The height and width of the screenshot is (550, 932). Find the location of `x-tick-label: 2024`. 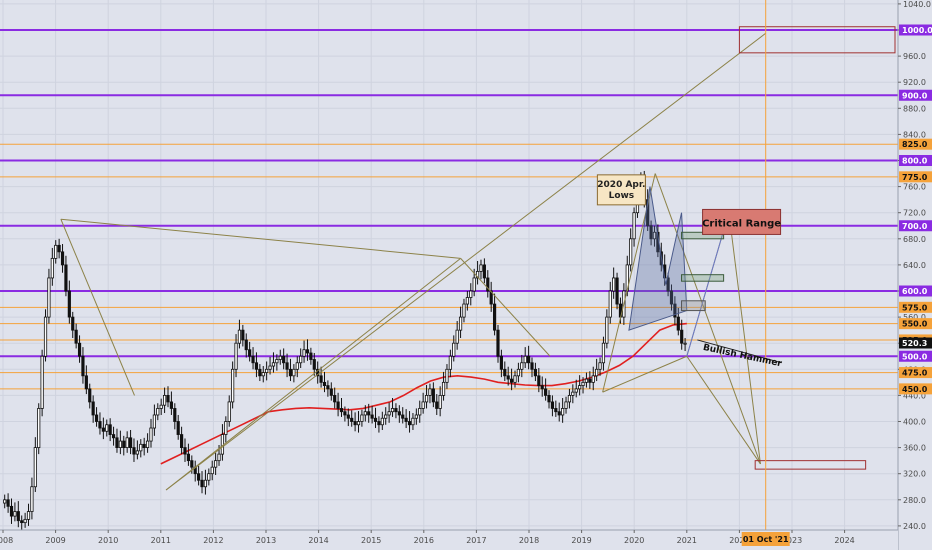

x-tick-label: 2024 is located at coordinates (844, 540).